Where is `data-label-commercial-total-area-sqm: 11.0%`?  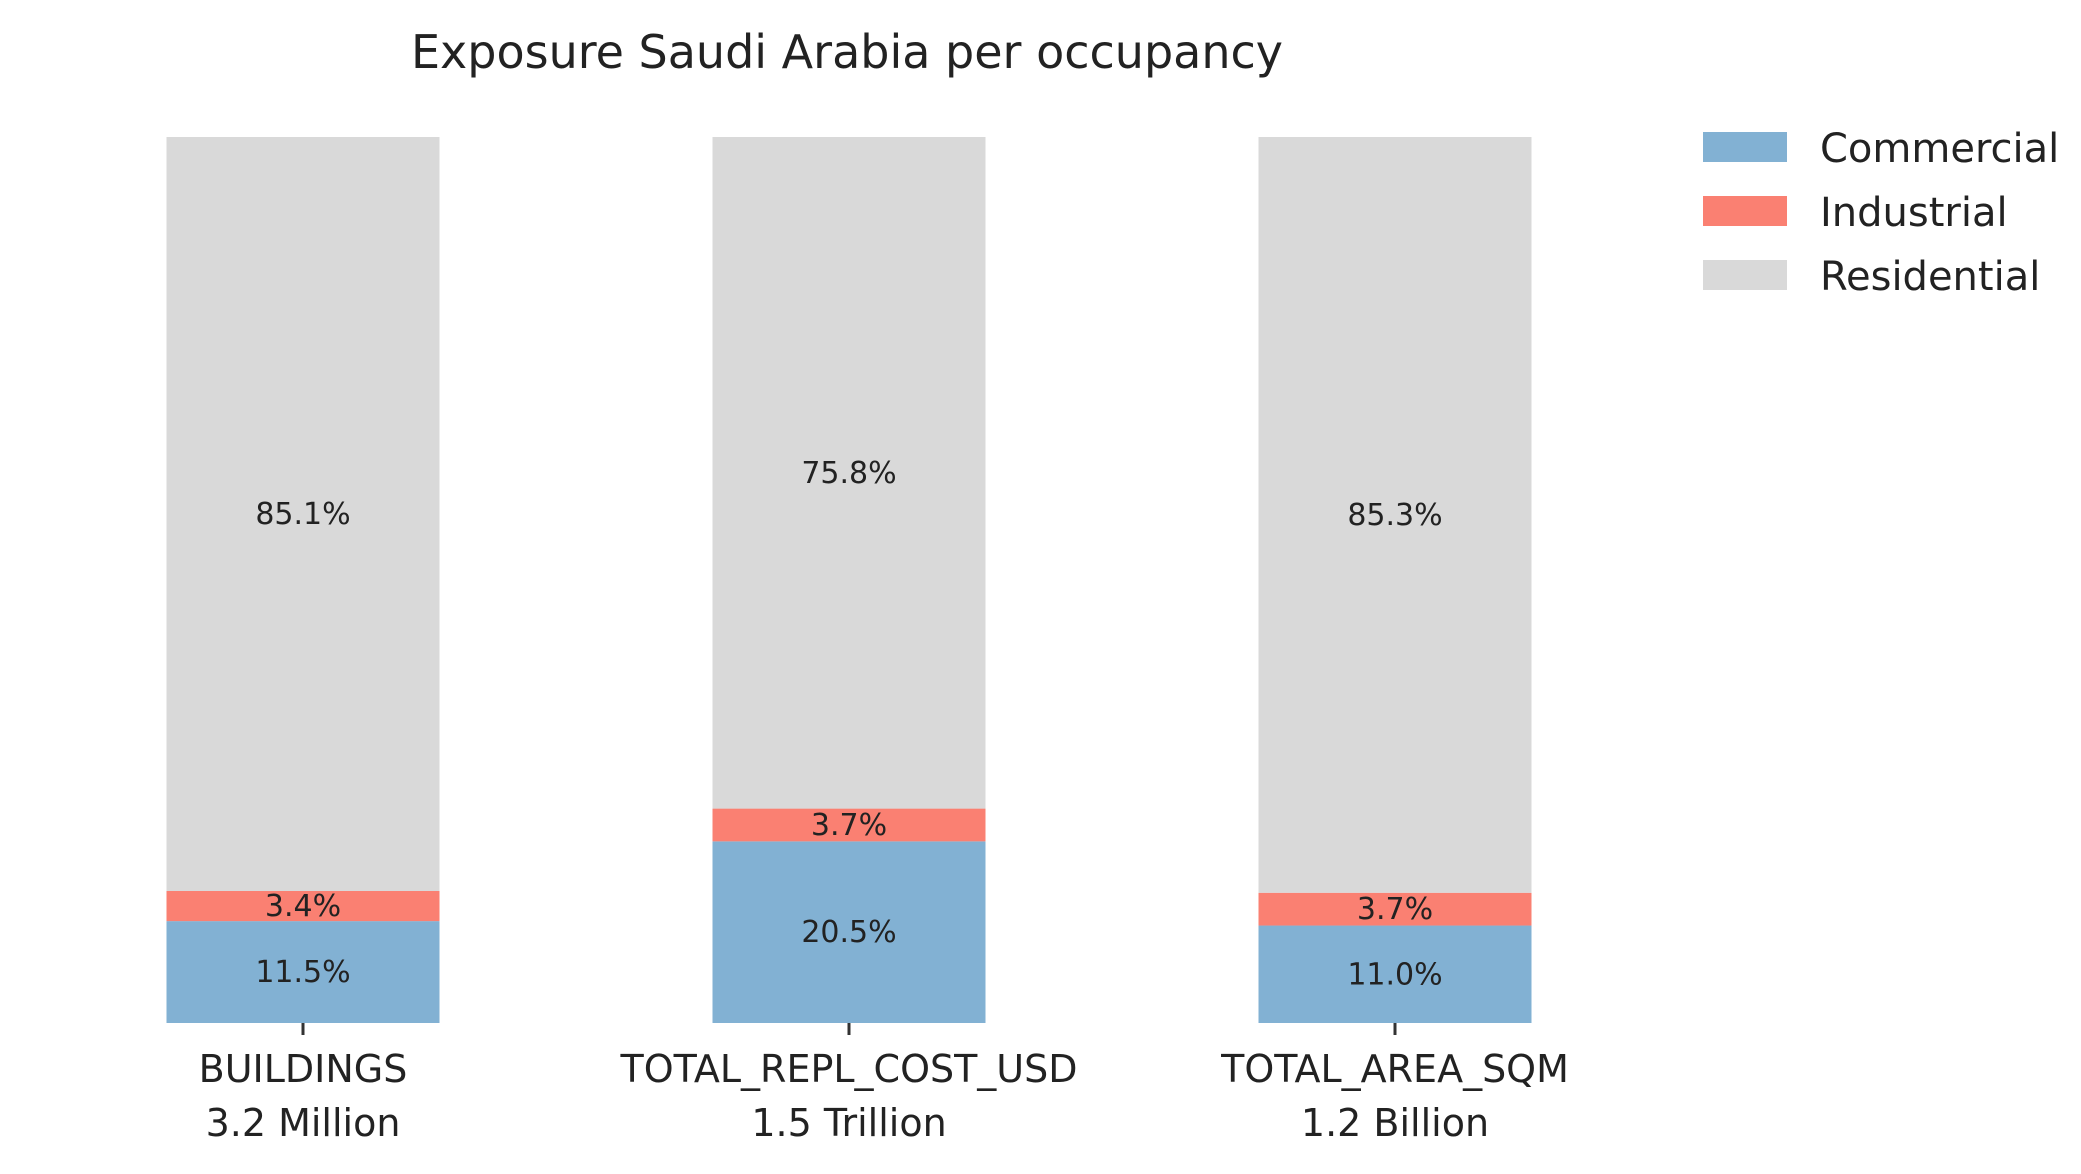 data-label-commercial-total-area-sqm: 11.0% is located at coordinates (1394, 974).